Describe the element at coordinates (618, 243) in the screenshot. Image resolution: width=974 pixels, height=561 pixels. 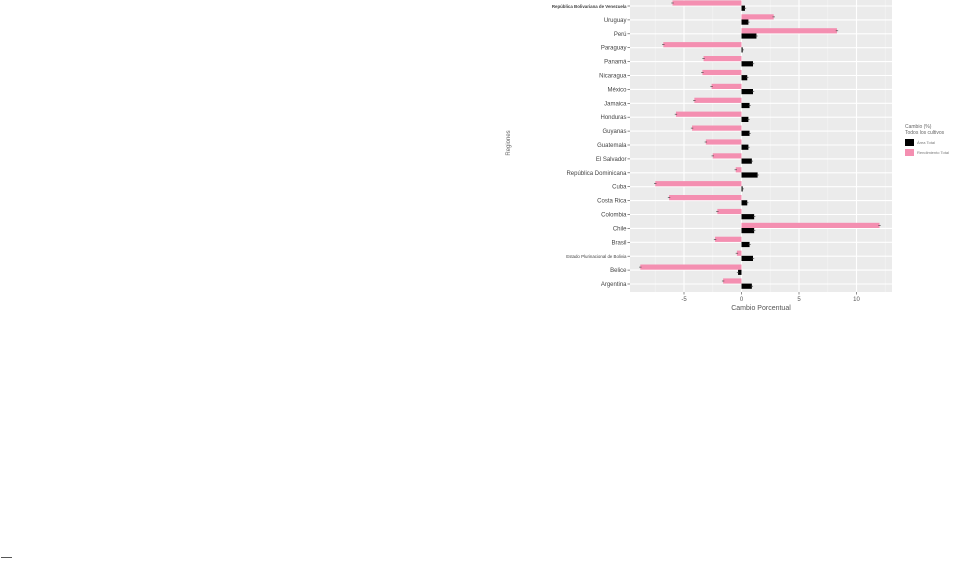
I see `y-tick-label: Brasil` at that location.